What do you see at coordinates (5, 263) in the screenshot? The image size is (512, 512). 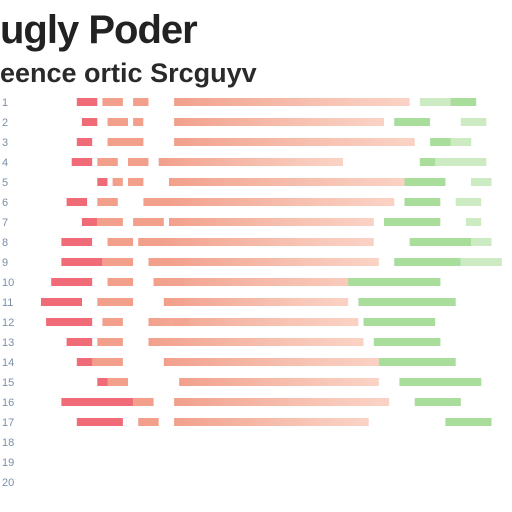 I see `row-label: 9` at bounding box center [5, 263].